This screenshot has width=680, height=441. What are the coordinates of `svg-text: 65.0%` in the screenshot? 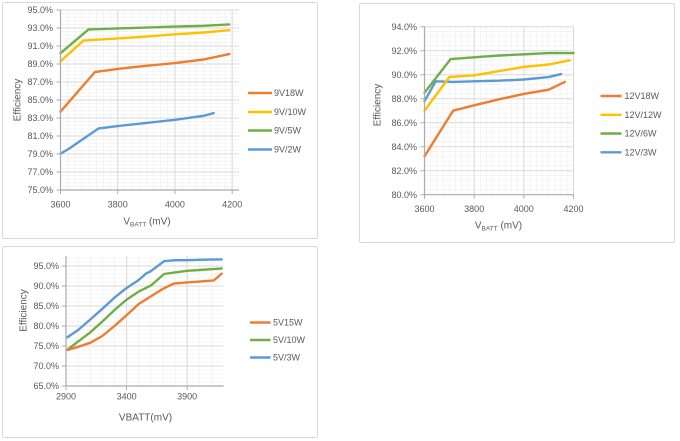 It's located at (46, 386).